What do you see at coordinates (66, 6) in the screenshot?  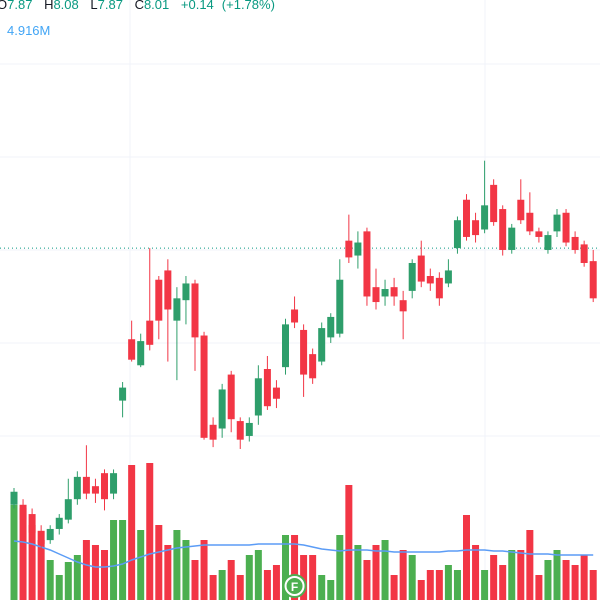 I see `value: 8.08` at bounding box center [66, 6].